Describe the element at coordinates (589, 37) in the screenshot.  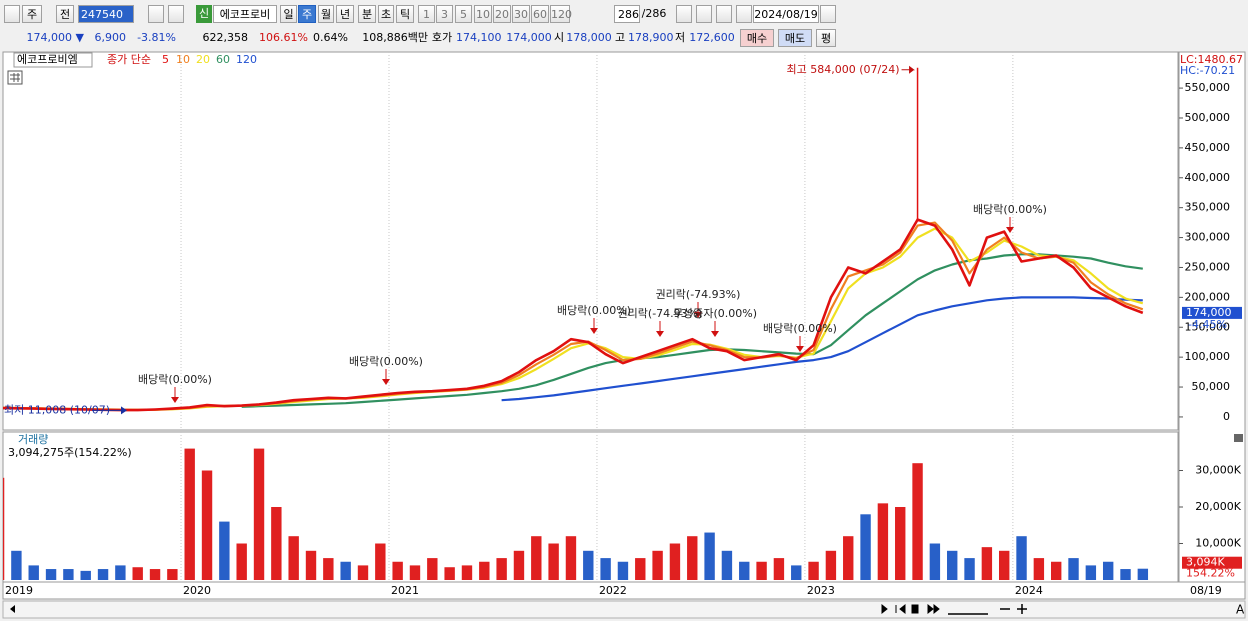
I see `toolbar-item: 178,000` at that location.